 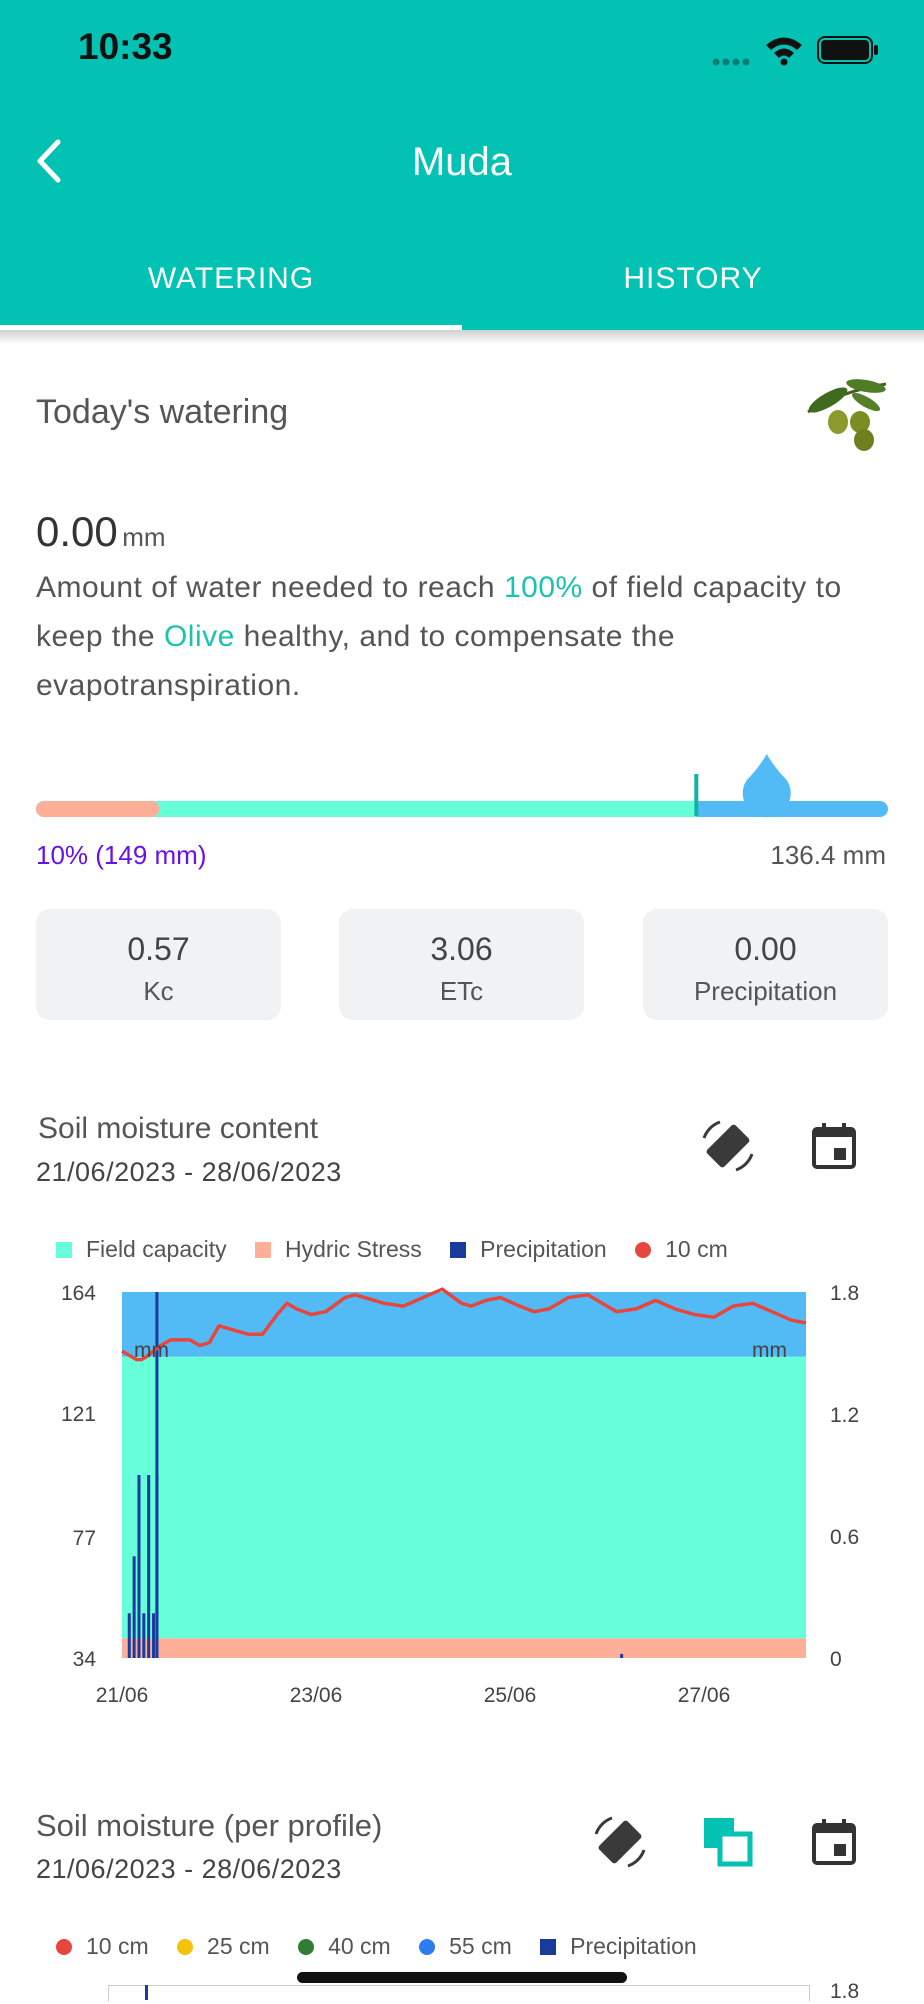 I want to click on profile-title: Soil moisture (per profile), so click(x=209, y=1825).